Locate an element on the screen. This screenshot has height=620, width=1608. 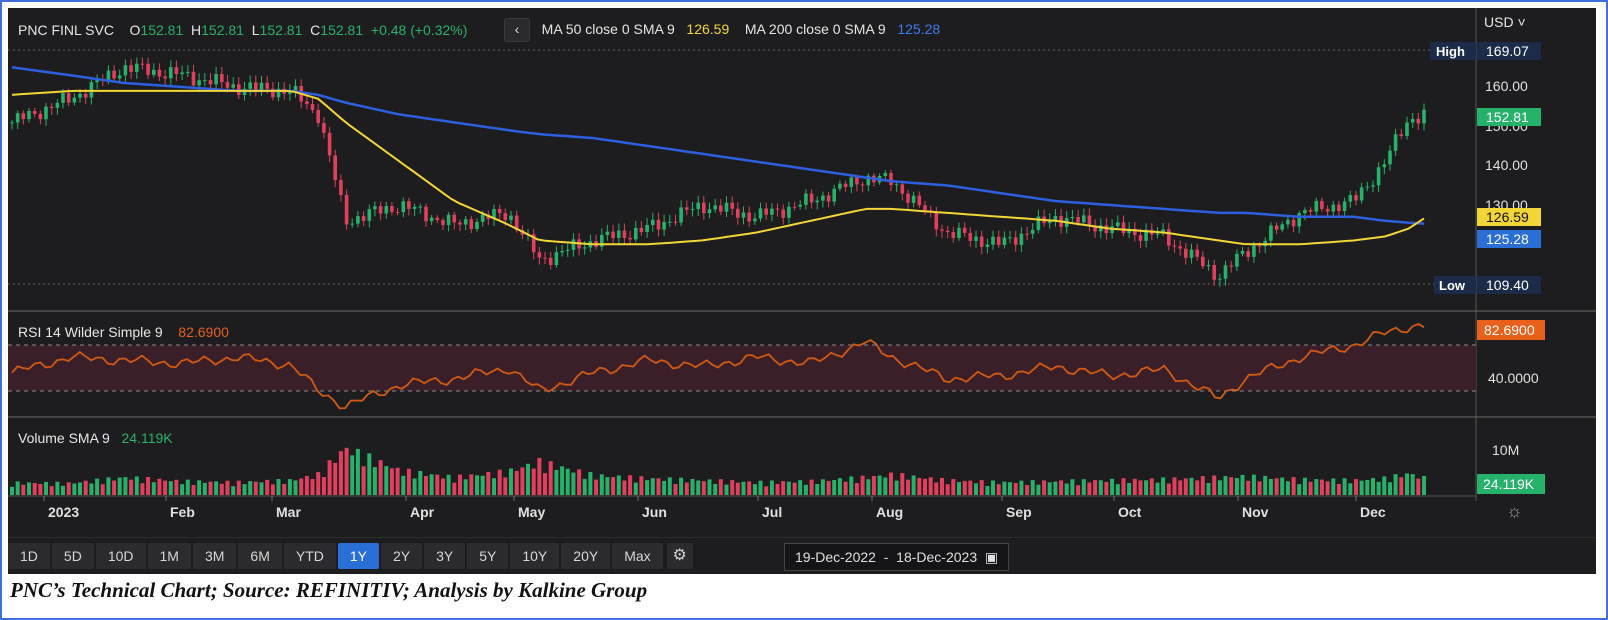
range-button-2y: 2Y is located at coordinates (401, 556).